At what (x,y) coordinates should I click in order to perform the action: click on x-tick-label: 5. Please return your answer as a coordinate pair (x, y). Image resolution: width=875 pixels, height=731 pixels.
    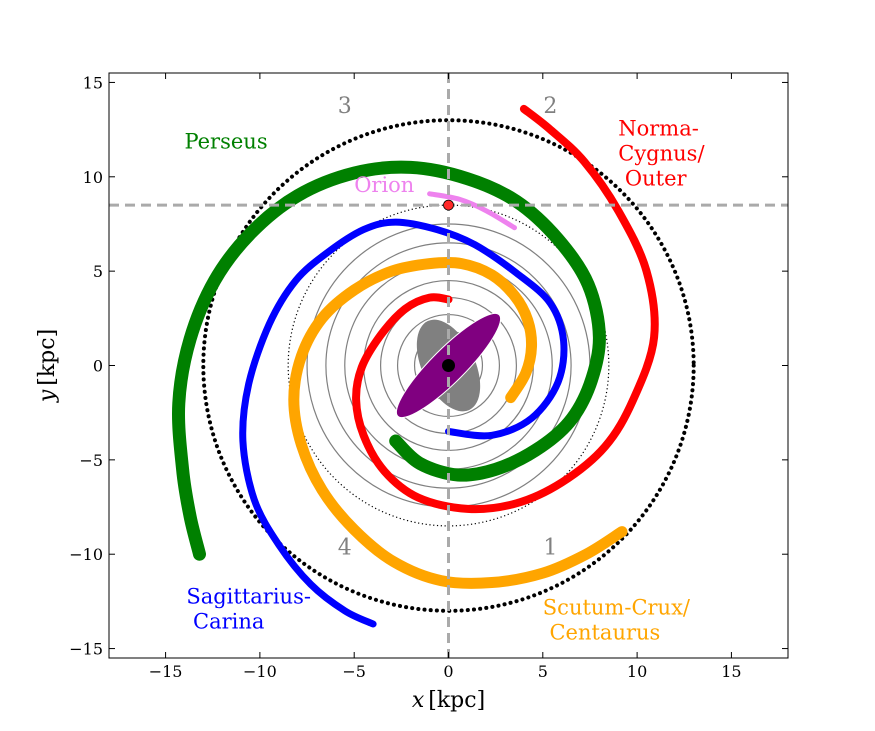
    Looking at the image, I should click on (543, 671).